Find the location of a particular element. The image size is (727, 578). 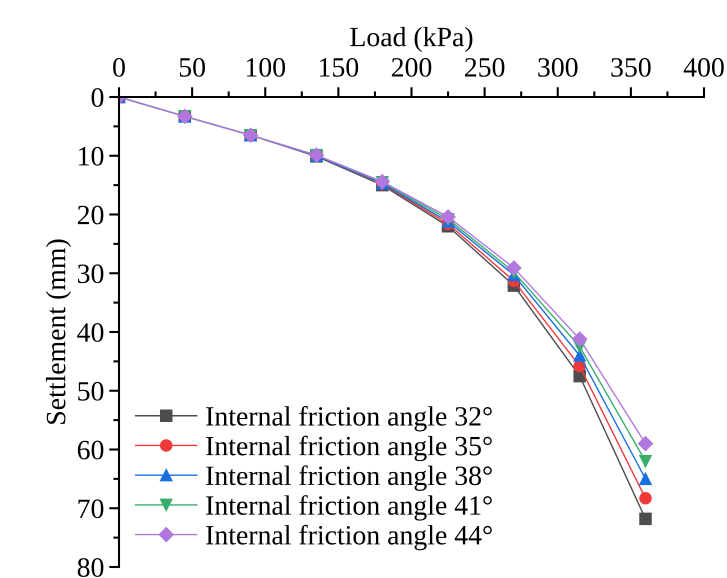

legend-label: Internal friction angle 44° is located at coordinates (349, 537).